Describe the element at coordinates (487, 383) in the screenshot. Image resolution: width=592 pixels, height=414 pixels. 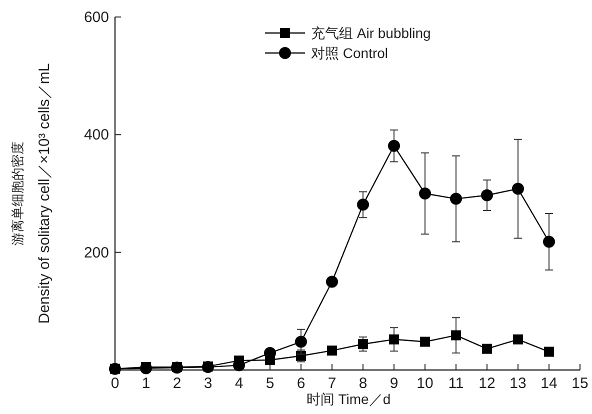
I see `x-tick-label: 12` at that location.